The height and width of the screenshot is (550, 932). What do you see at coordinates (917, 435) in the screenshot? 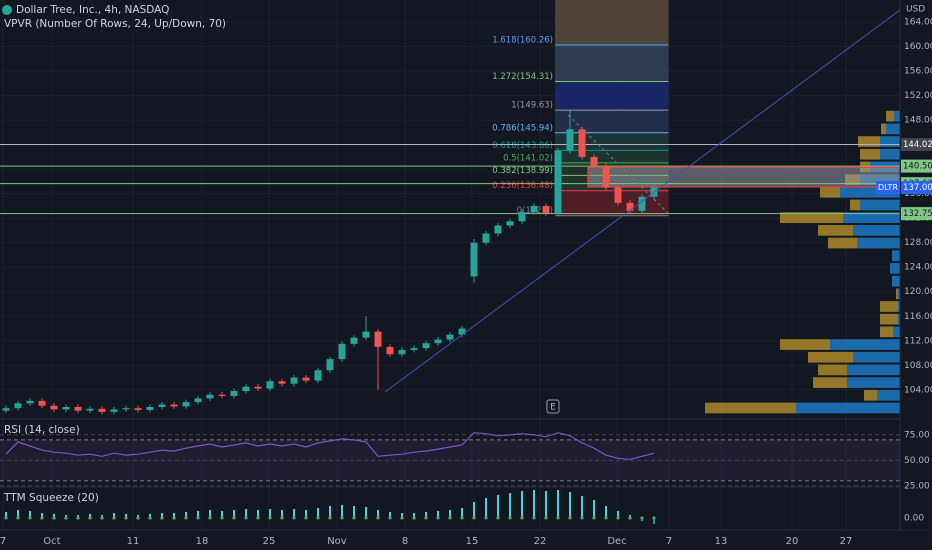
I see `rsi-tick-label: 75.00` at bounding box center [917, 435].